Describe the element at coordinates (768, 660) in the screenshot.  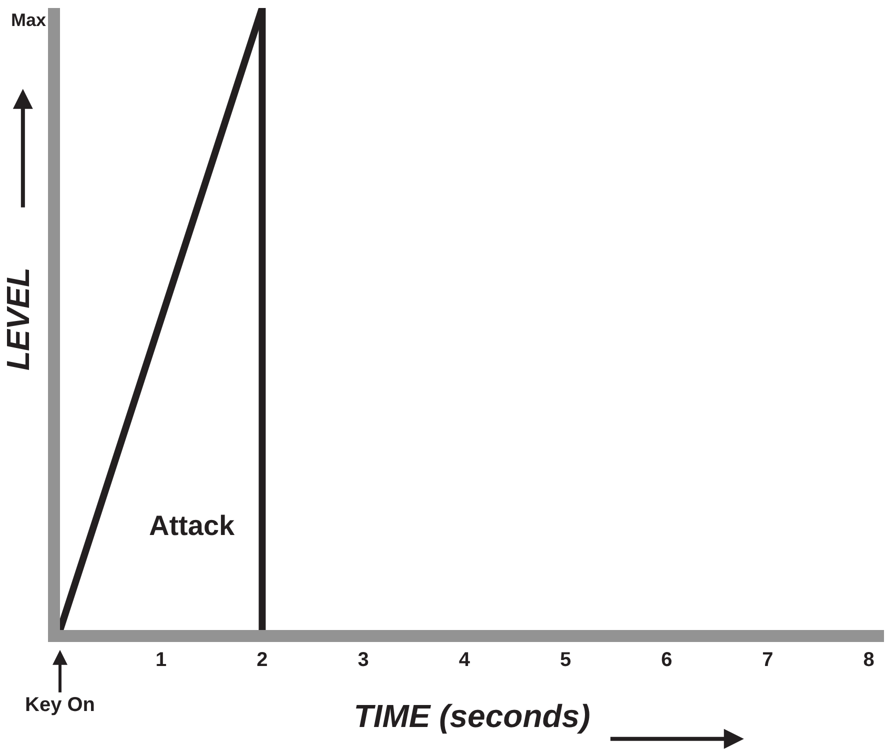
I see `x-tick-label: 7` at that location.